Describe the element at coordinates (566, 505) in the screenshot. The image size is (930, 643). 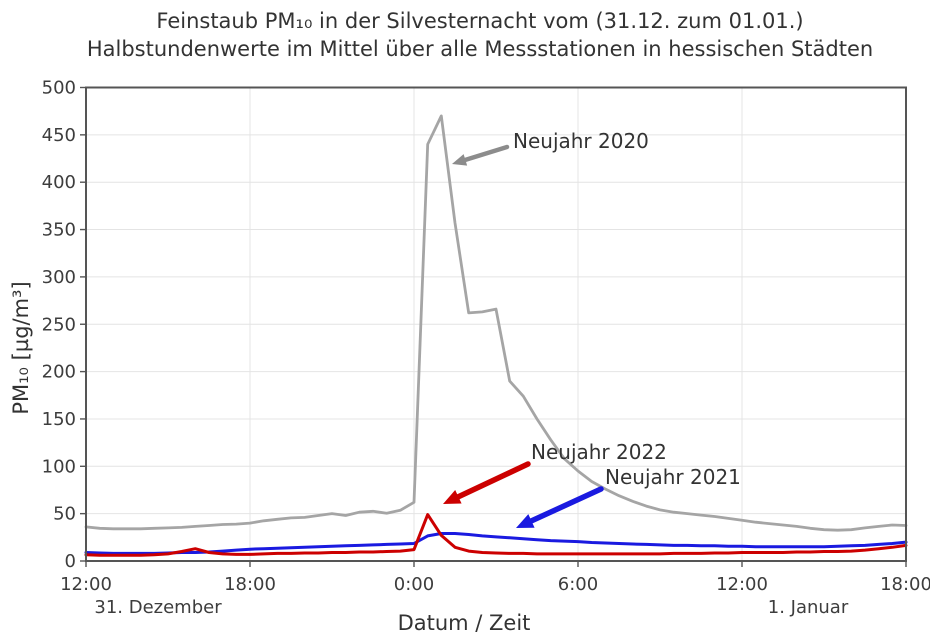
I see `annotation-arrow-neujahr-2021` at that location.